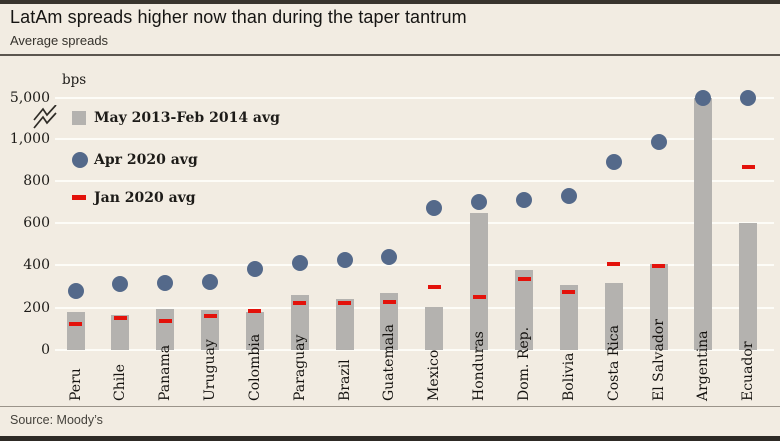  Describe the element at coordinates (658, 307) in the screenshot. I see `bar-el-salvador` at that location.